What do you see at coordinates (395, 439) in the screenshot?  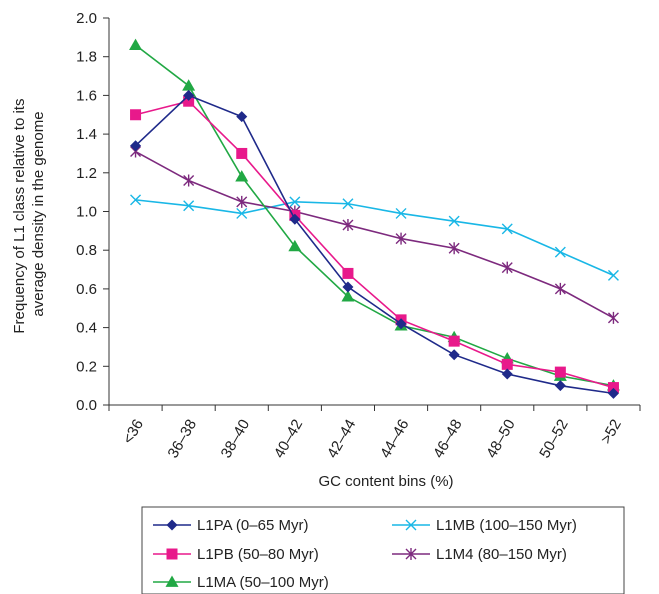 I see `x-tick-label: 44–46` at bounding box center [395, 439].